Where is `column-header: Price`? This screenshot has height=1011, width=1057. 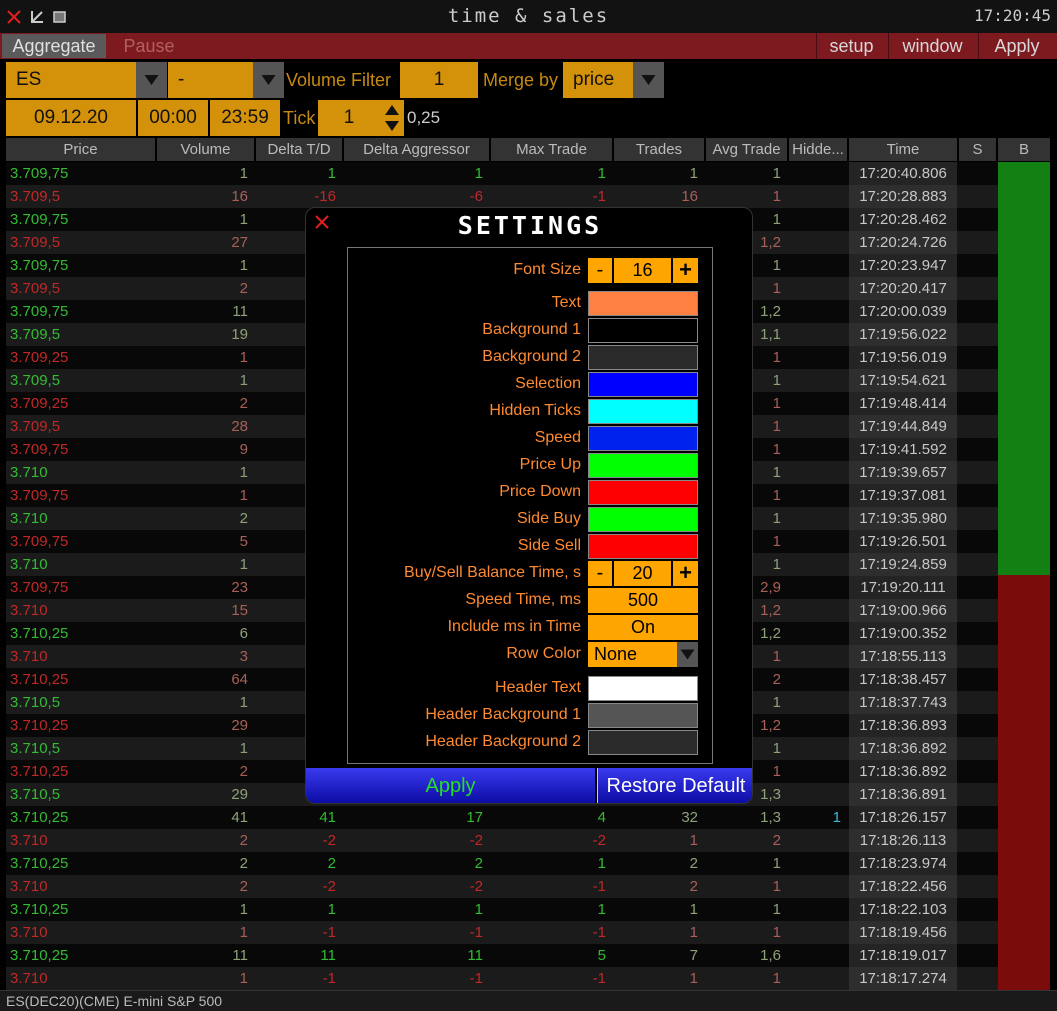
column-header: Price is located at coordinates (80, 149).